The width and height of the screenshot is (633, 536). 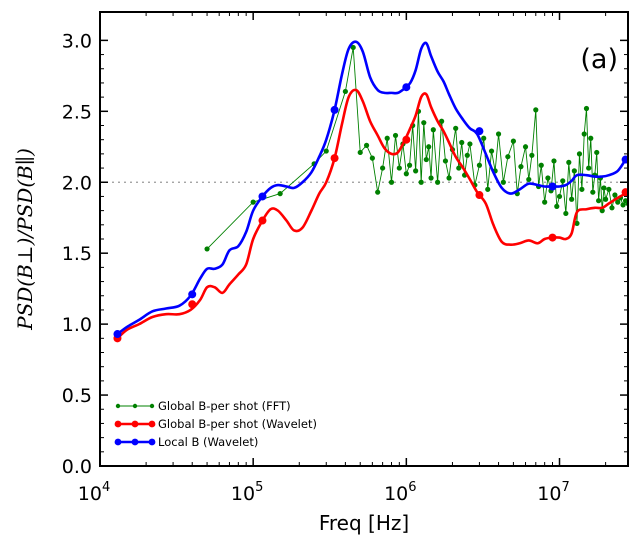 I want to click on y-tick-label: 1.0, so click(x=77, y=325).